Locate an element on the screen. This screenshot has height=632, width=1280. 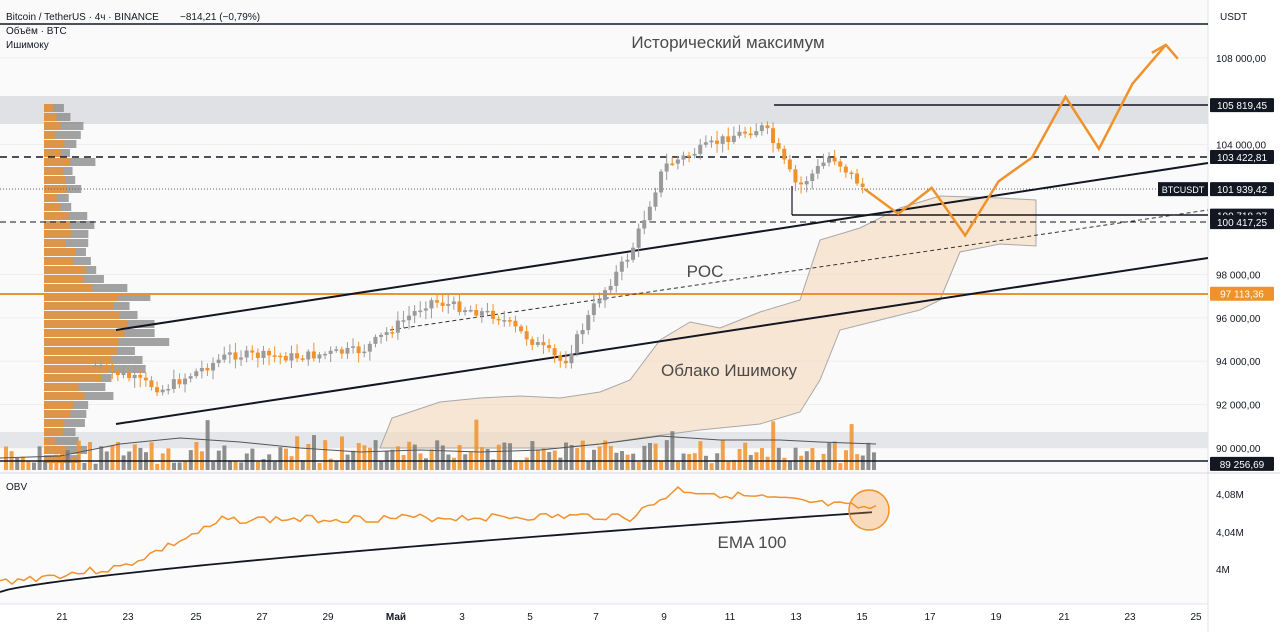
price-tick: 90 000,00 is located at coordinates (1238, 449).